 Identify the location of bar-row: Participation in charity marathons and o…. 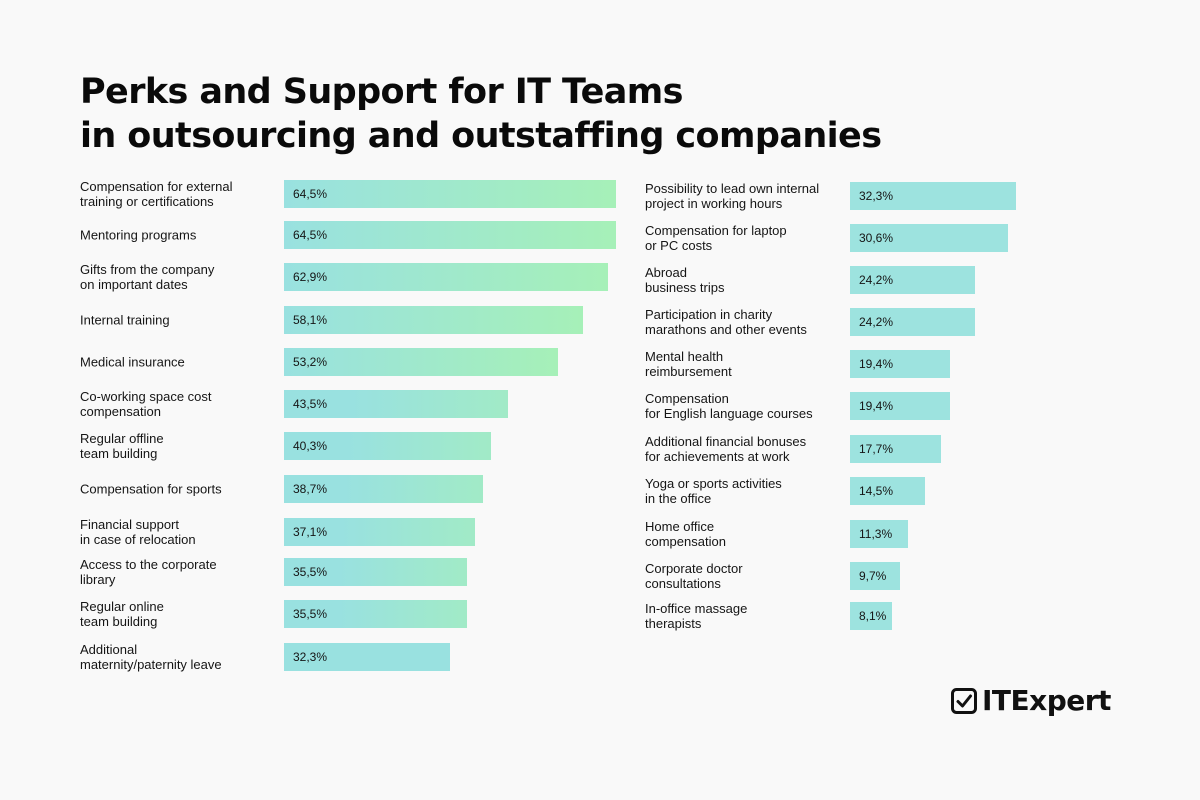
(600, 322).